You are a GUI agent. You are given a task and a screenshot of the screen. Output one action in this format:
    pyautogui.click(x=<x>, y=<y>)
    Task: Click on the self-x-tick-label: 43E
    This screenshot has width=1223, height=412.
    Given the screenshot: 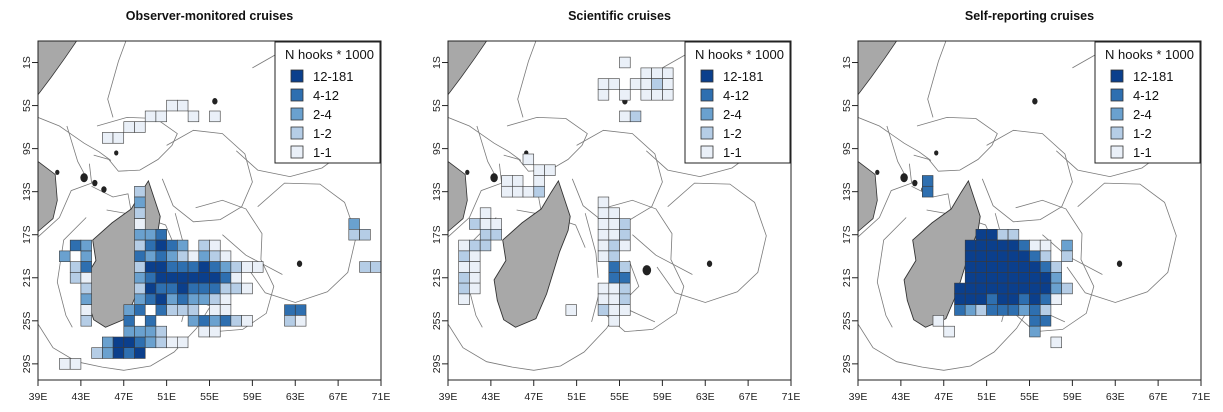 What is the action you would take?
    pyautogui.click(x=901, y=397)
    